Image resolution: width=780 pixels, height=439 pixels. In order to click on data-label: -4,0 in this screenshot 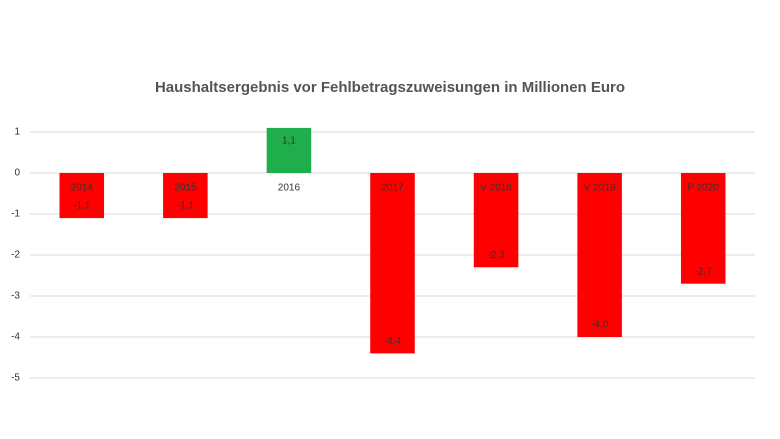, I will do `click(600, 325)`.